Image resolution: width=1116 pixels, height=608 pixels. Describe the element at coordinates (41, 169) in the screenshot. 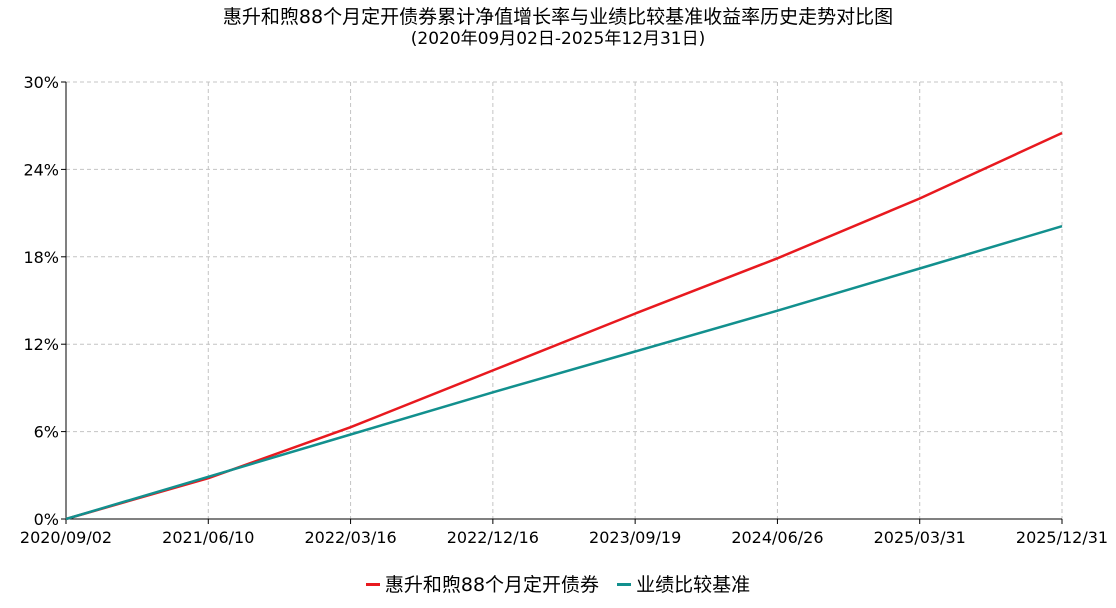

I see `y-tick-label: 24%` at that location.